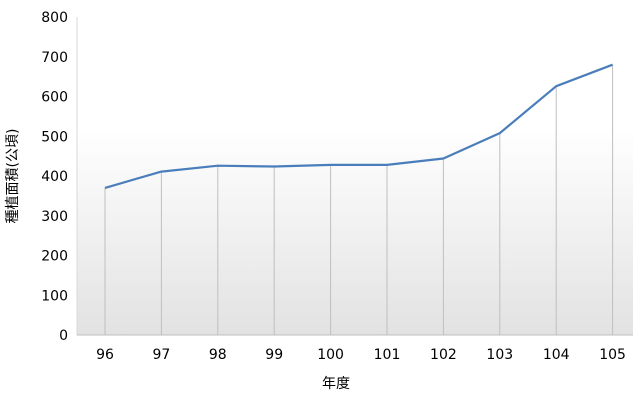  Describe the element at coordinates (336, 384) in the screenshot. I see `x-axis-label: 年度` at that location.